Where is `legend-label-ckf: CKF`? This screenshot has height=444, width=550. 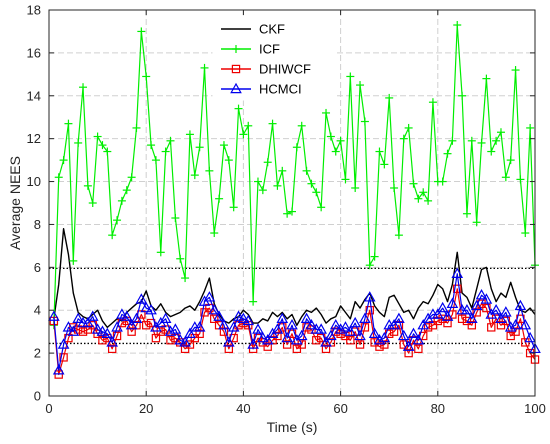 legend-label-ckf: CKF is located at coordinates (272, 29).